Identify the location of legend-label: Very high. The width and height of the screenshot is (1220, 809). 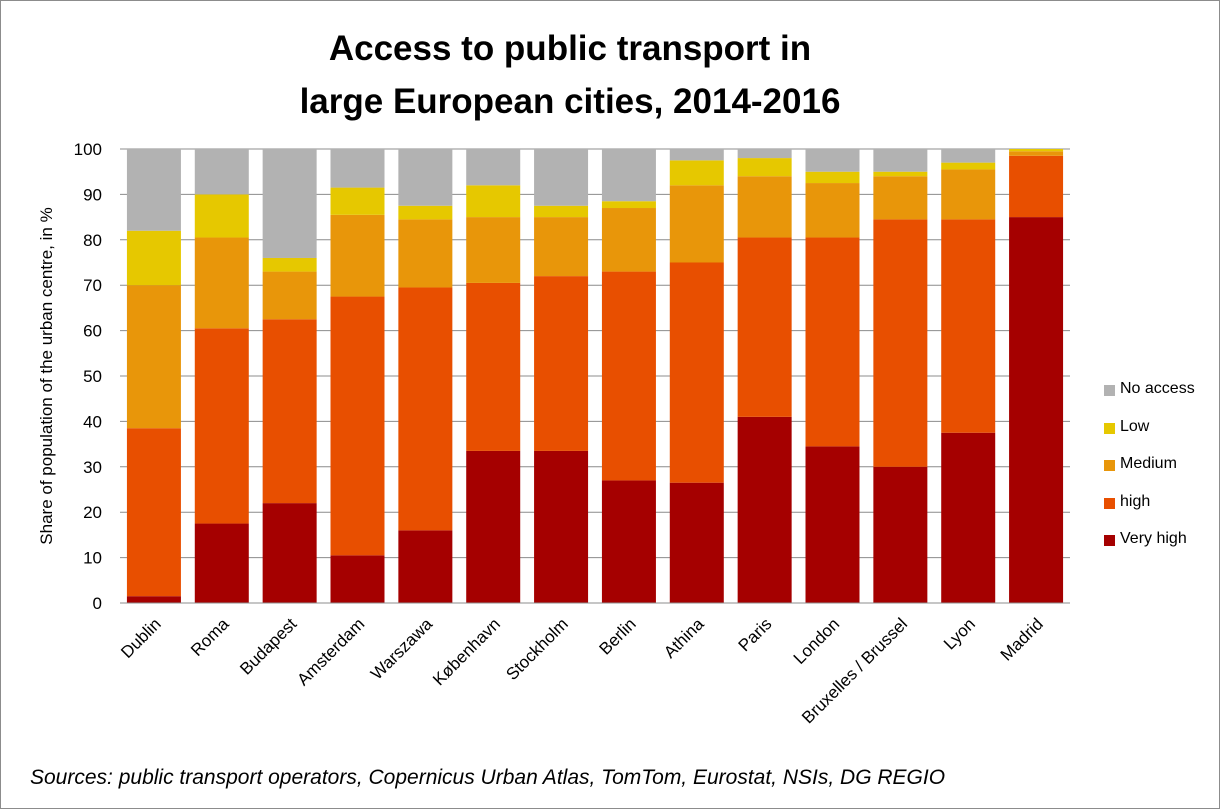
(1153, 539).